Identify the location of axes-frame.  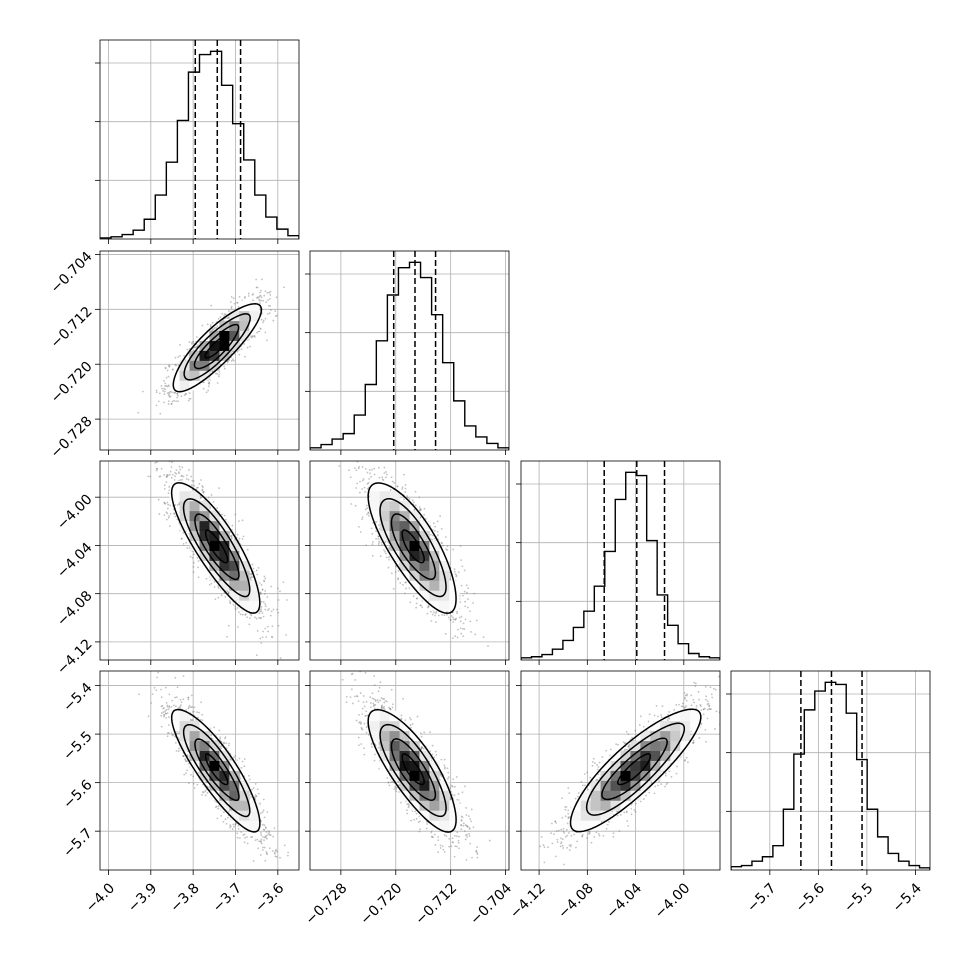
(199, 350).